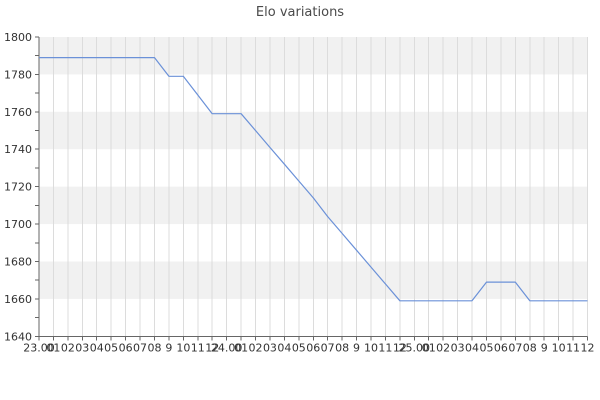 The image size is (600, 400). Describe the element at coordinates (18, 336) in the screenshot. I see `y-axis-label: 1640` at that location.